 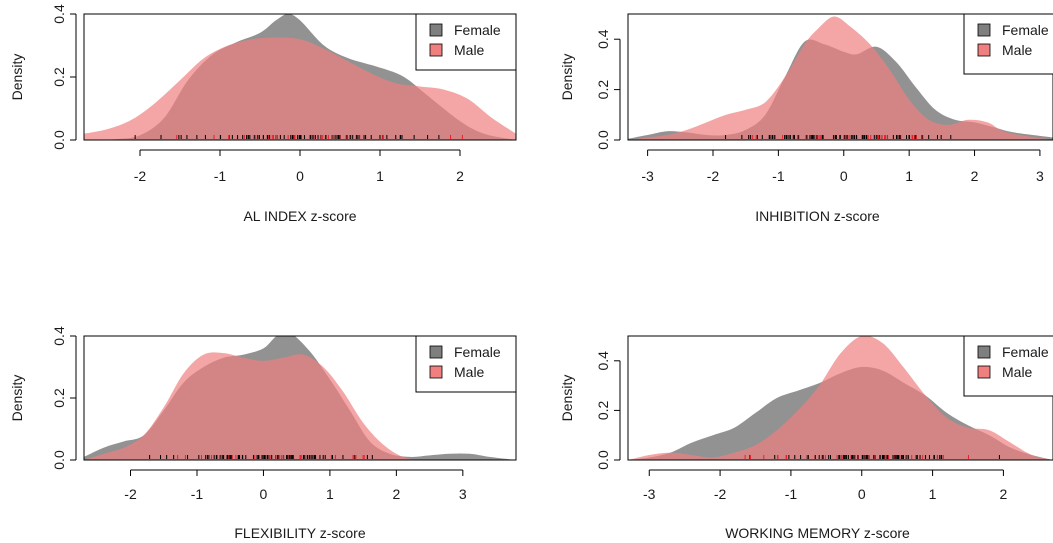 I want to click on x-axis-title: INHIBITION z-score, so click(x=817, y=216).